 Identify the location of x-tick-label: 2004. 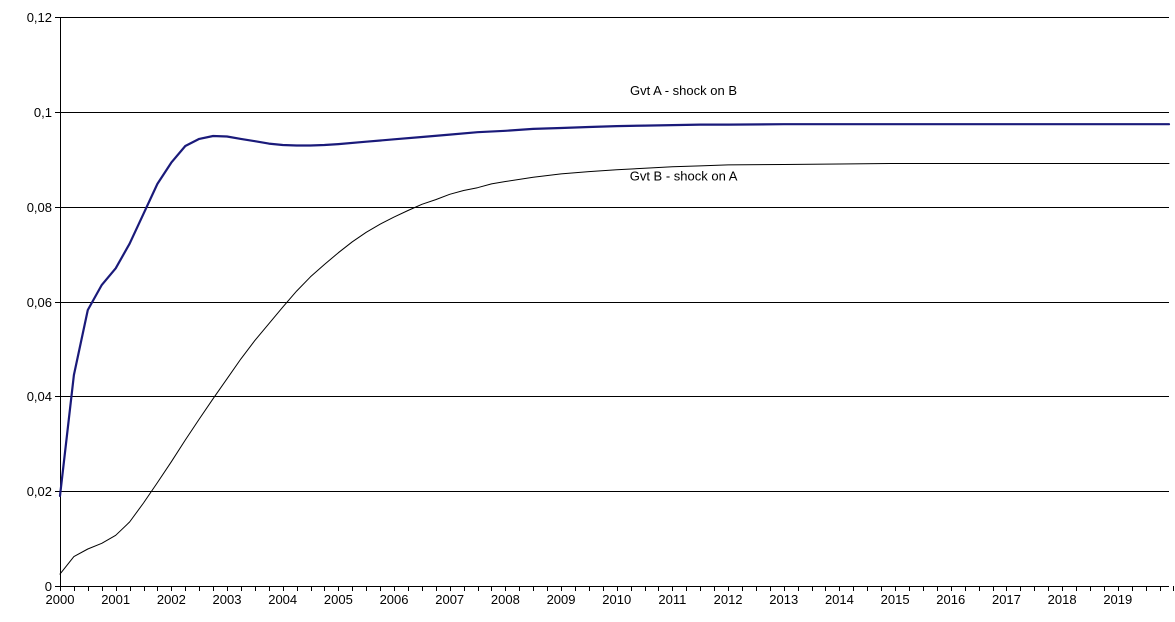
(282, 599).